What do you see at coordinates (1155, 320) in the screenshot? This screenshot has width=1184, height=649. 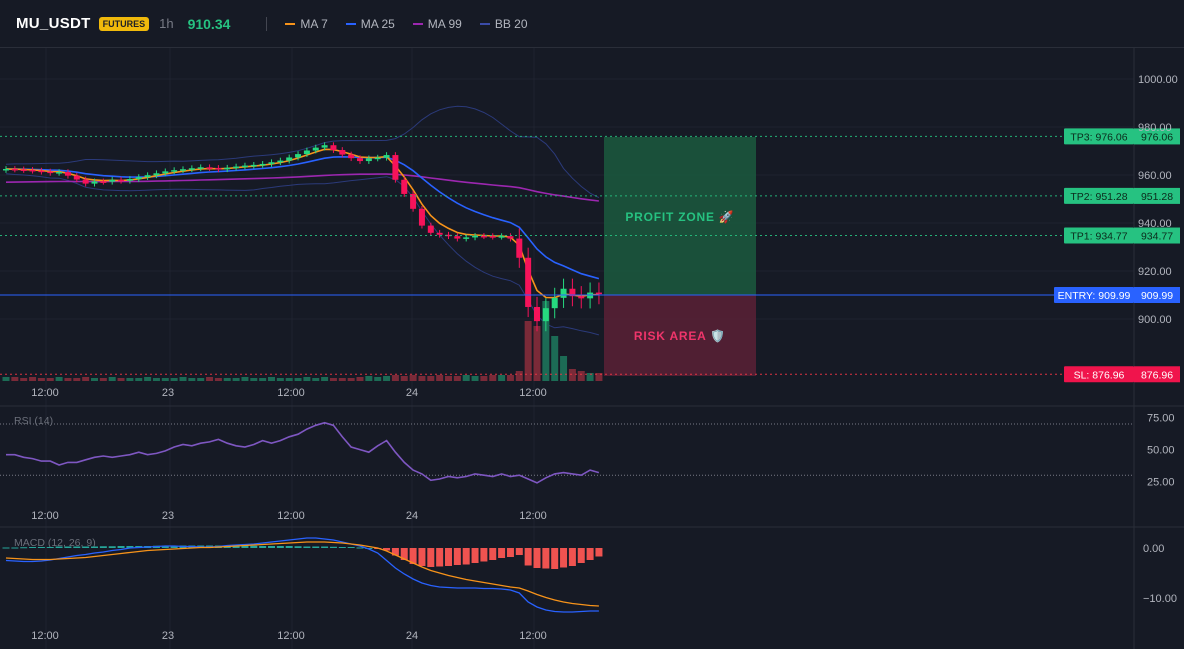 I see `price-tick-label: 900.00` at bounding box center [1155, 320].